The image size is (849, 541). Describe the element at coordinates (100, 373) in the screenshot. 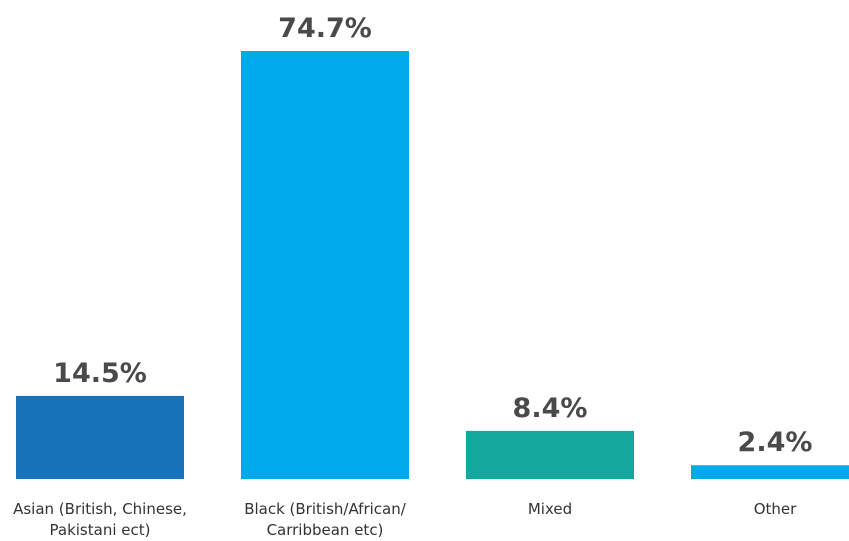

I see `value-label-0: 14.5%` at that location.